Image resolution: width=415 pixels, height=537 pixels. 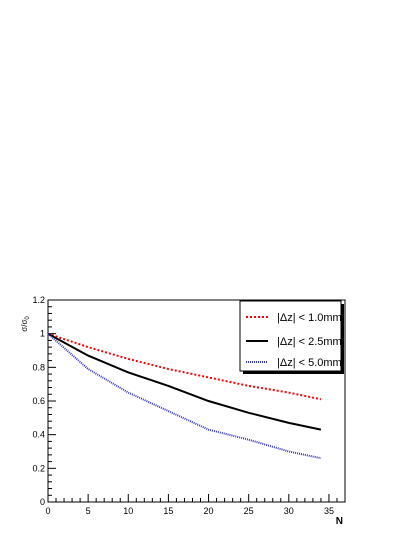 What do you see at coordinates (329, 511) in the screenshot?
I see `x-tick-label: 35` at bounding box center [329, 511].